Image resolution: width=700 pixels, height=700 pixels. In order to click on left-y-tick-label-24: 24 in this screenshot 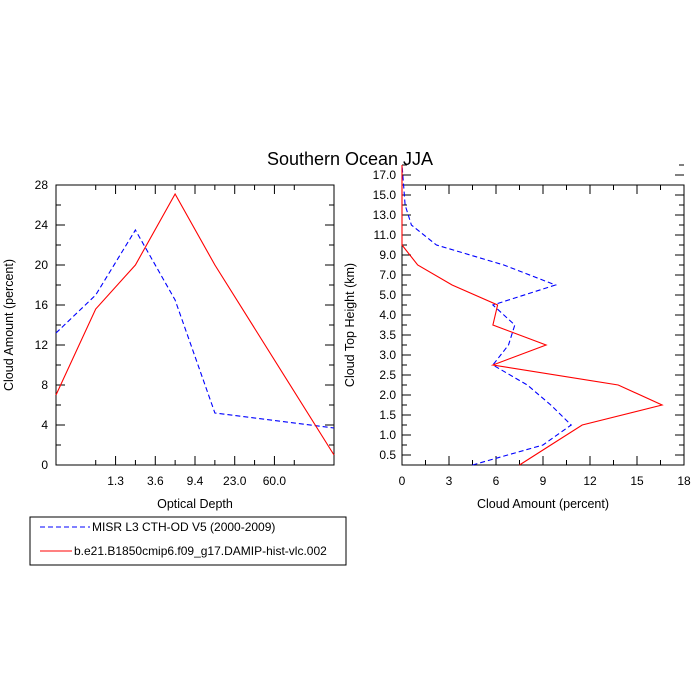, I will do `click(42, 225)`.